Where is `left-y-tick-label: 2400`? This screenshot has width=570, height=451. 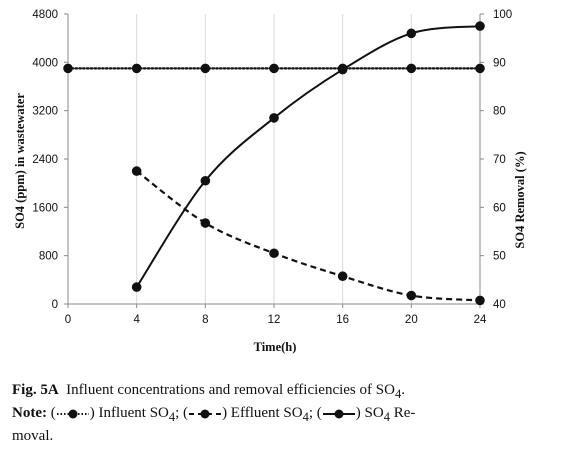 left-y-tick-label: 2400 is located at coordinates (45, 160).